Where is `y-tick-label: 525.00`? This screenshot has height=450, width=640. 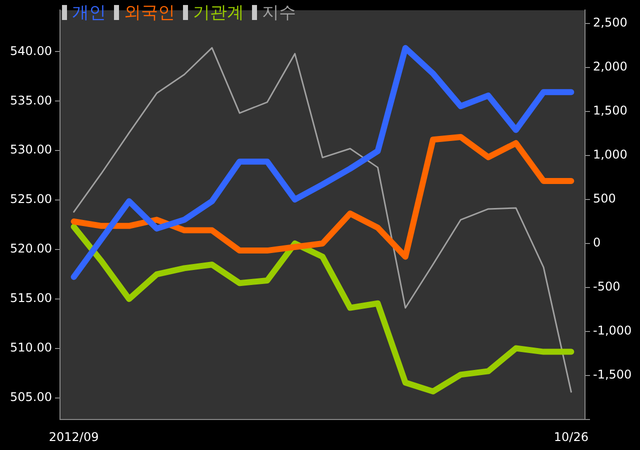
y-tick-label: 525.00 is located at coordinates (31, 199).